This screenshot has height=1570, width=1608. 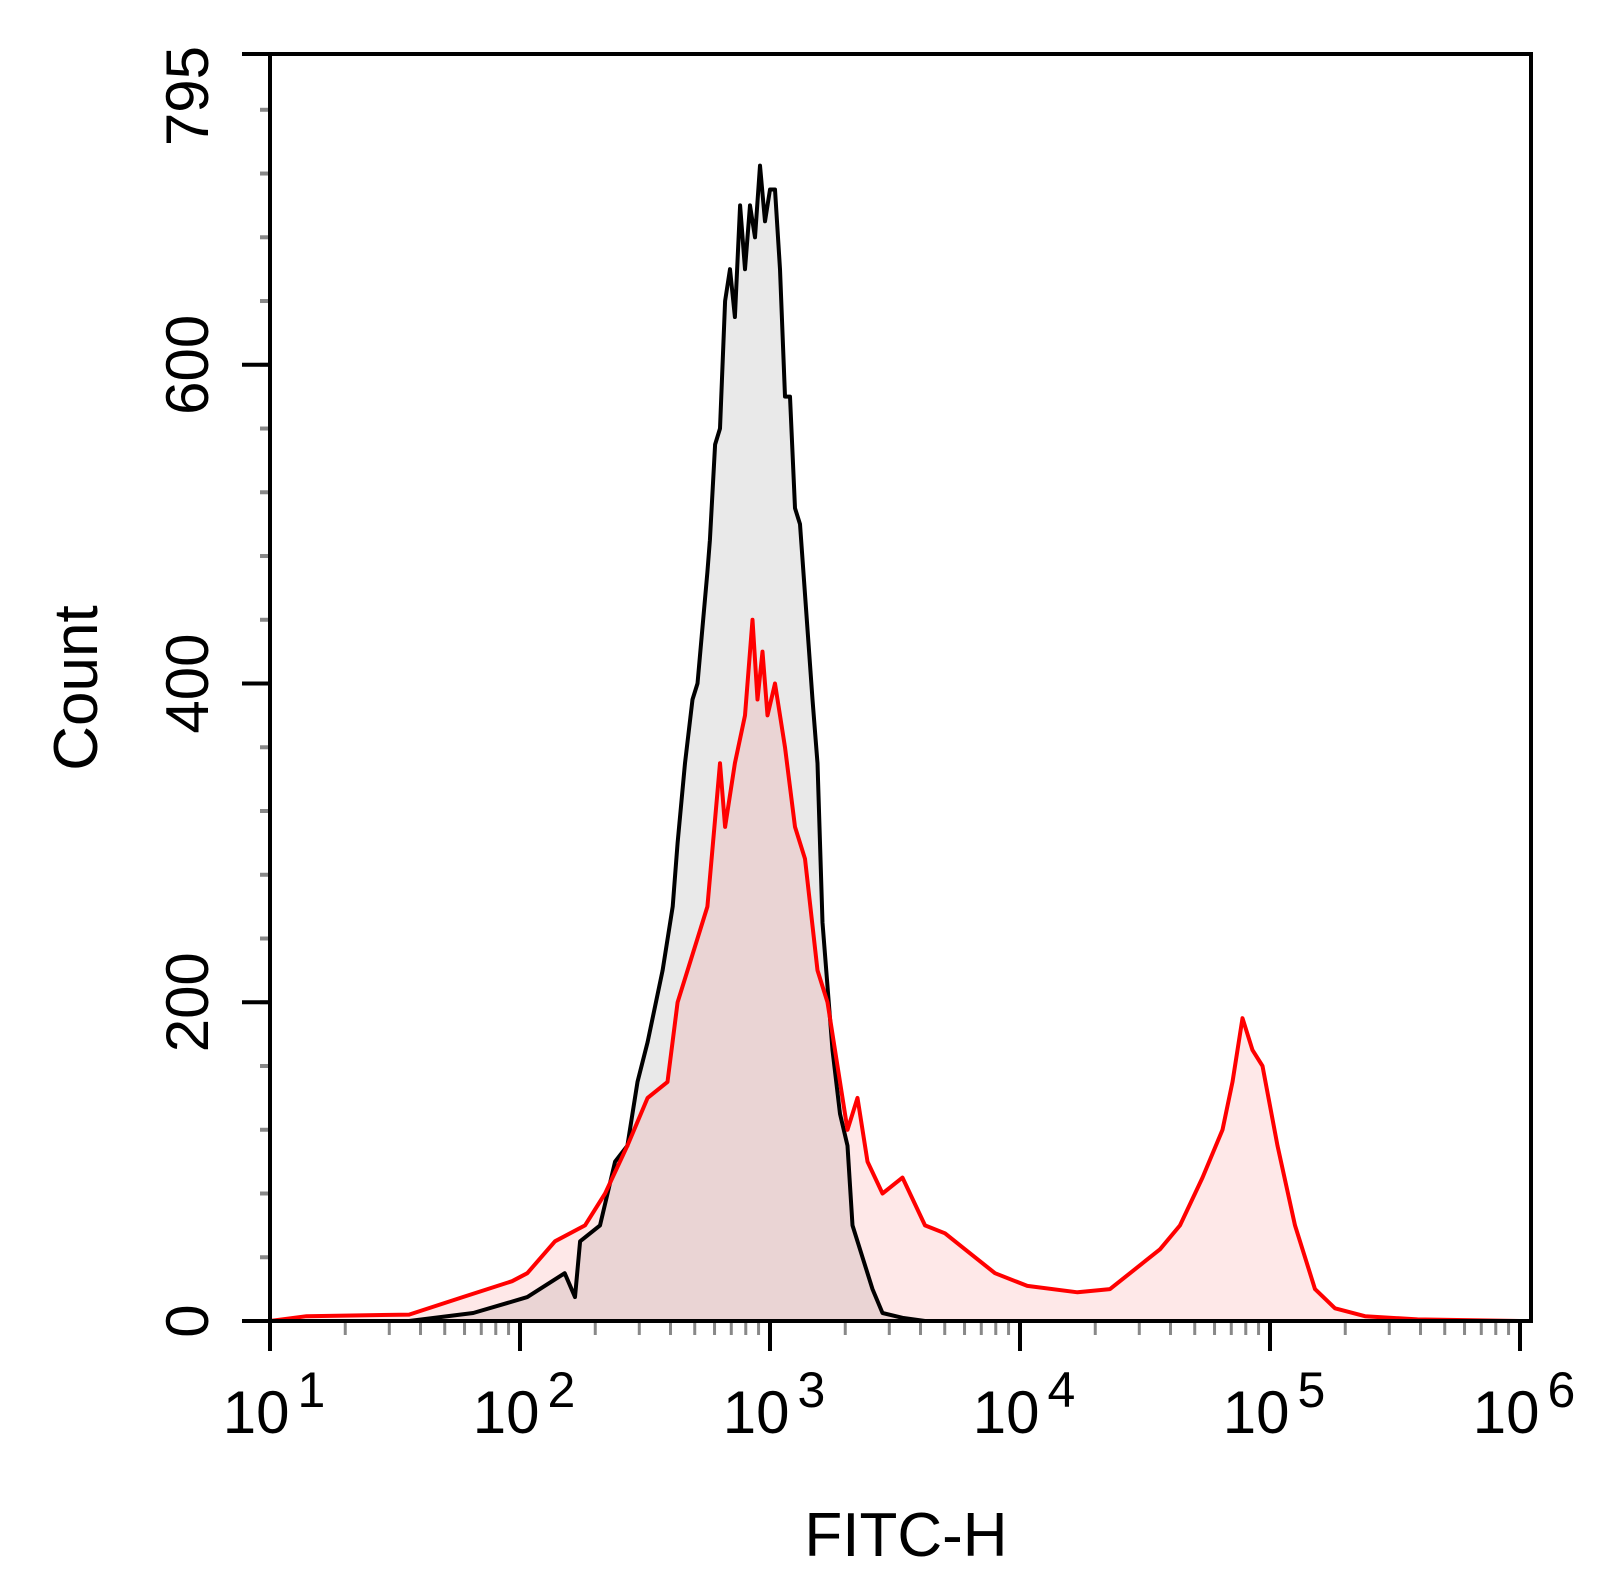 I want to click on x-tick-label: 10 2, so click(x=524, y=1404).